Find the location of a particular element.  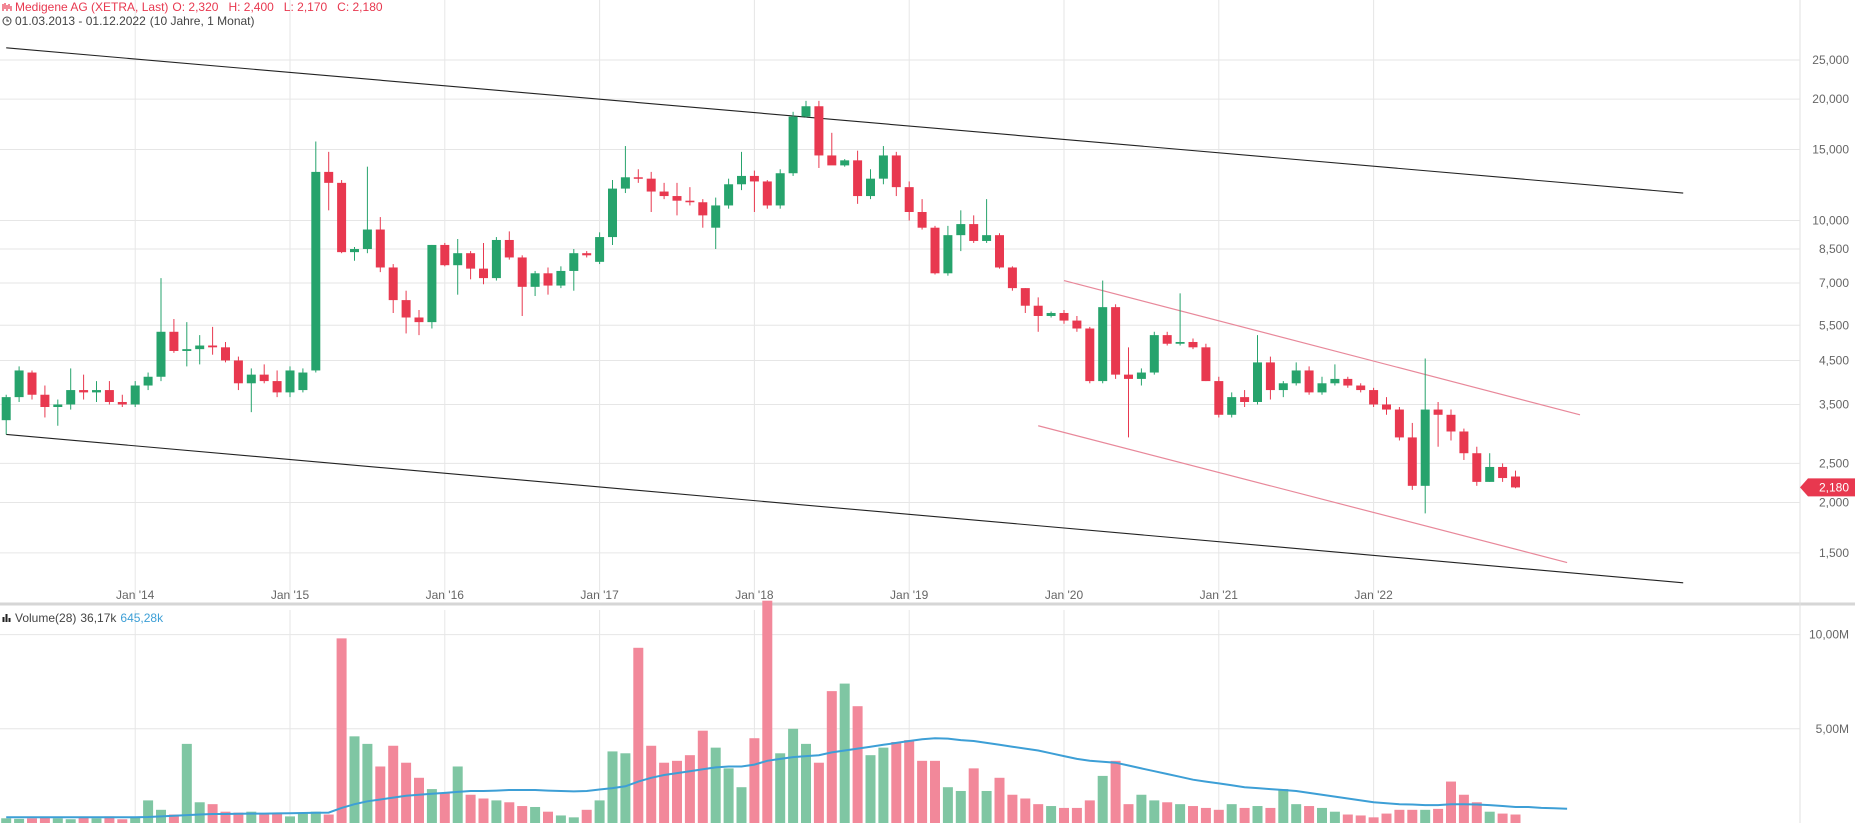

y-tick-label: 20,000 is located at coordinates (1830, 99).